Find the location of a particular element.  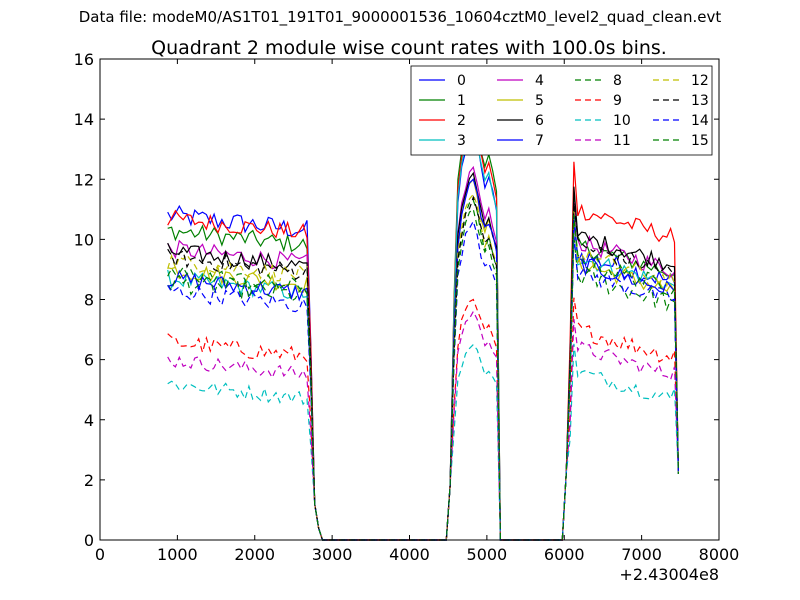

legend-label: 8 is located at coordinates (617, 81).